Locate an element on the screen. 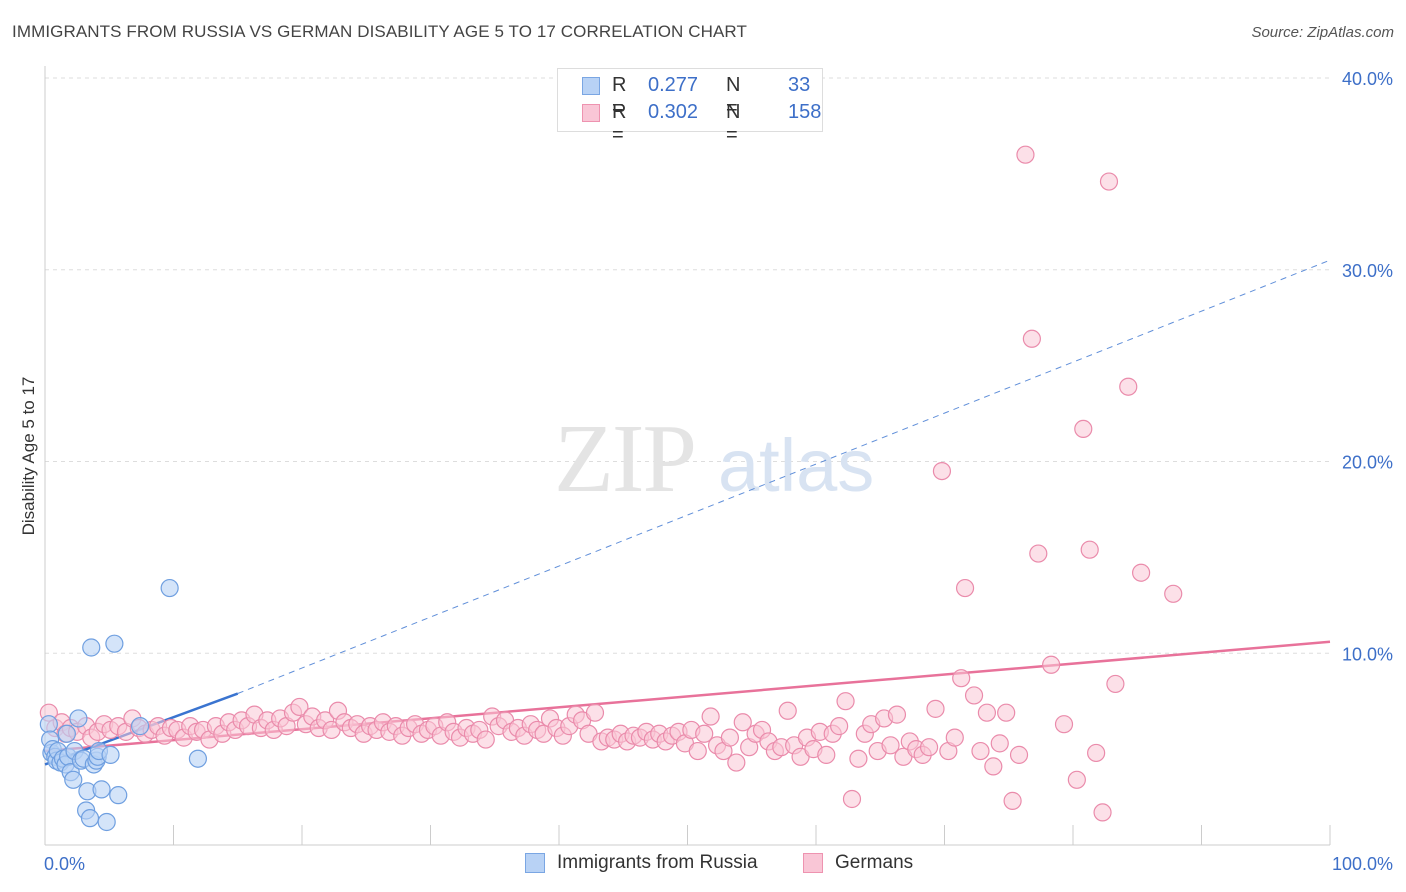 The image size is (1406, 892). bottom-legend-label-russia: Immigrants from Russia is located at coordinates (657, 862).